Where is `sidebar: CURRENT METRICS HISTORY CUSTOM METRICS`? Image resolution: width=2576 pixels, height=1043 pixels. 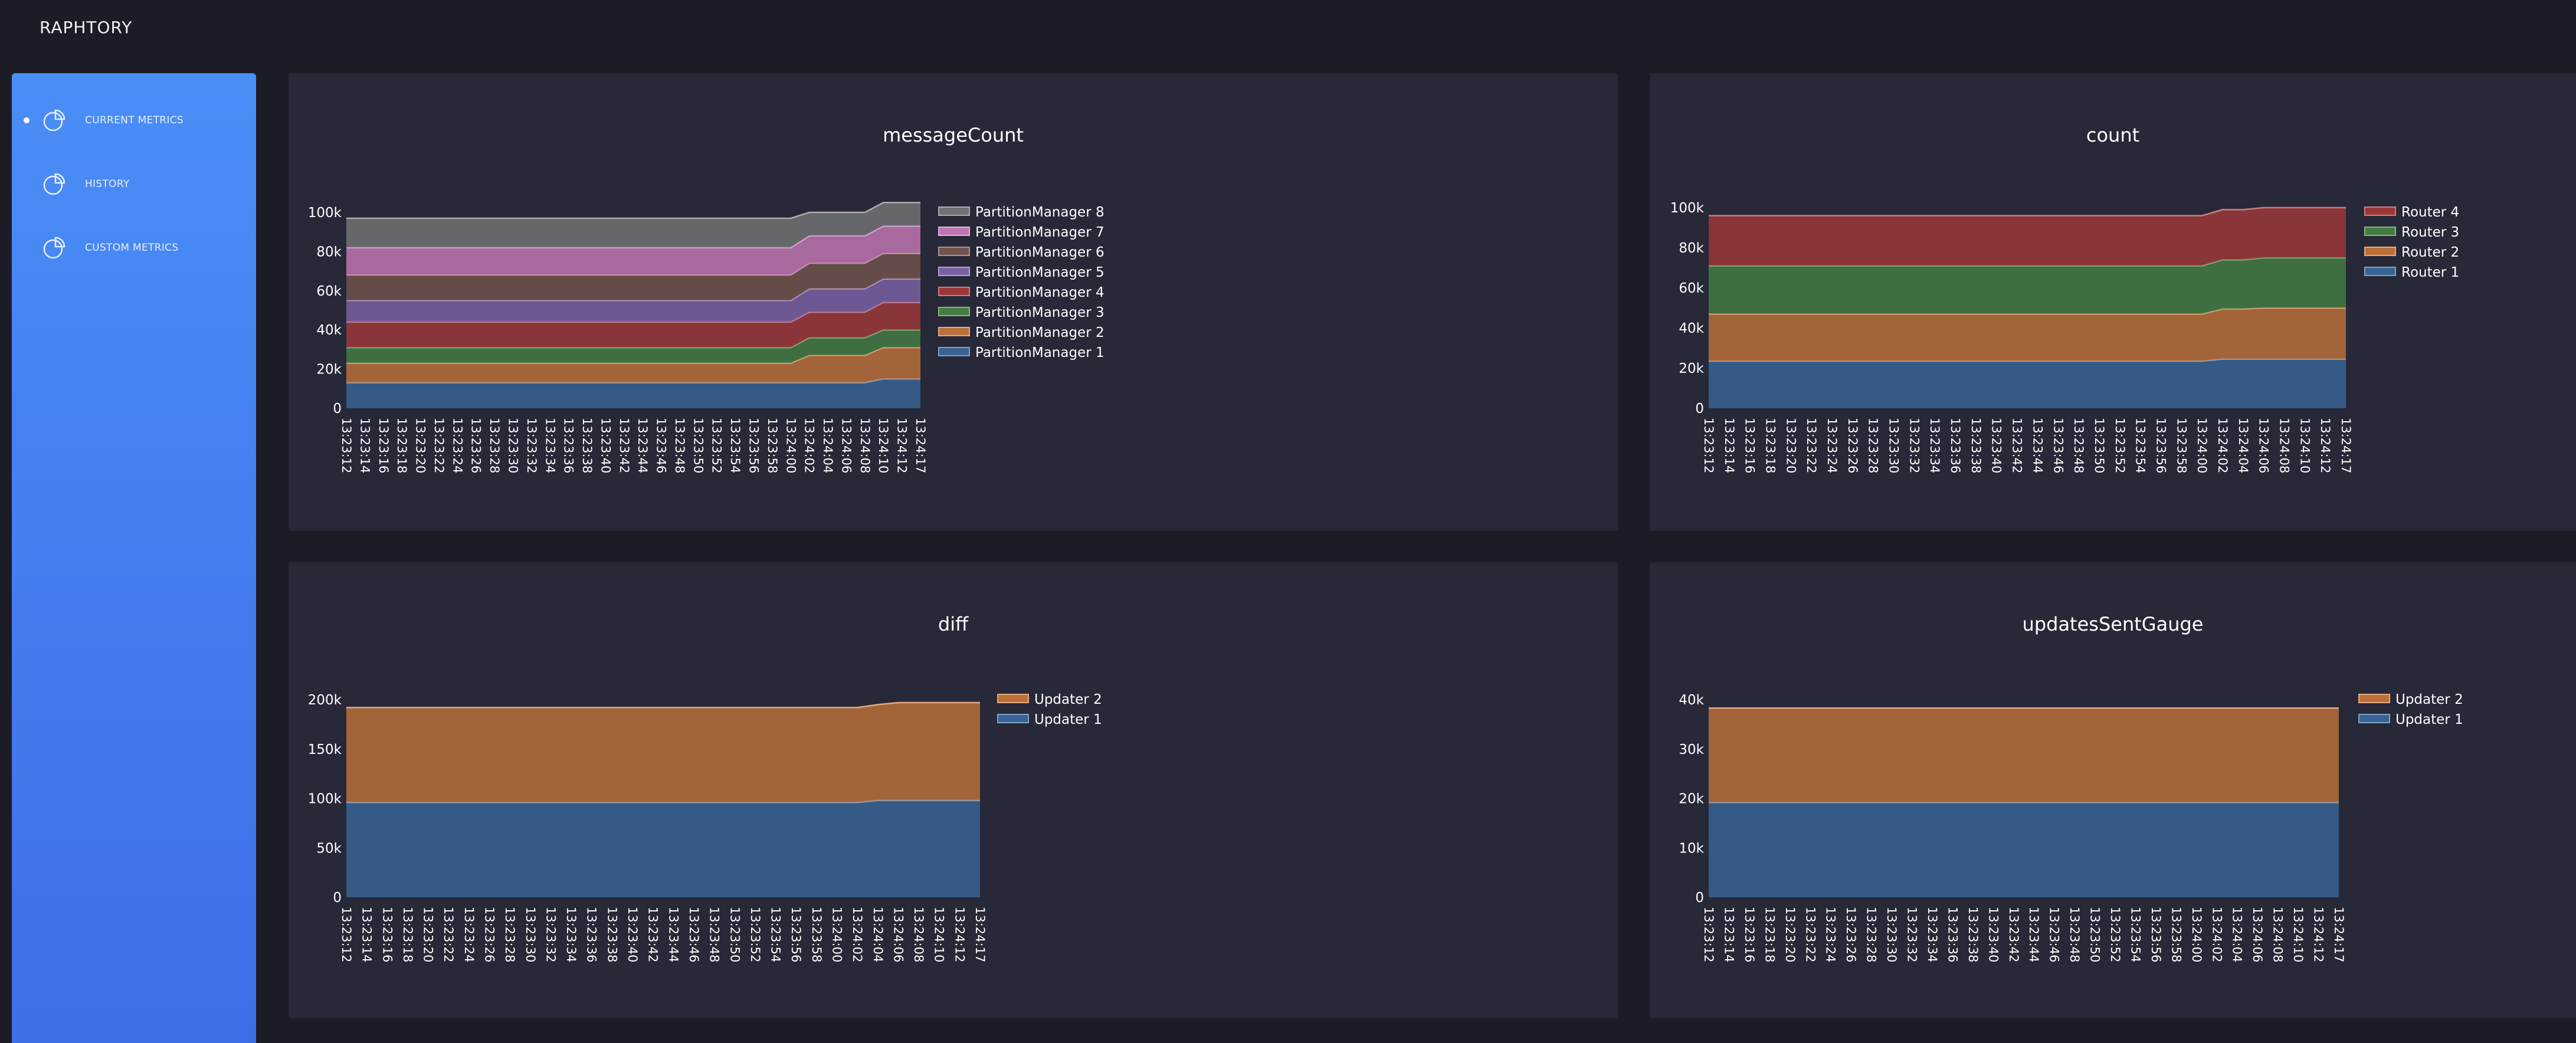 sidebar: CURRENT METRICS HISTORY CUSTOM METRICS is located at coordinates (134, 558).